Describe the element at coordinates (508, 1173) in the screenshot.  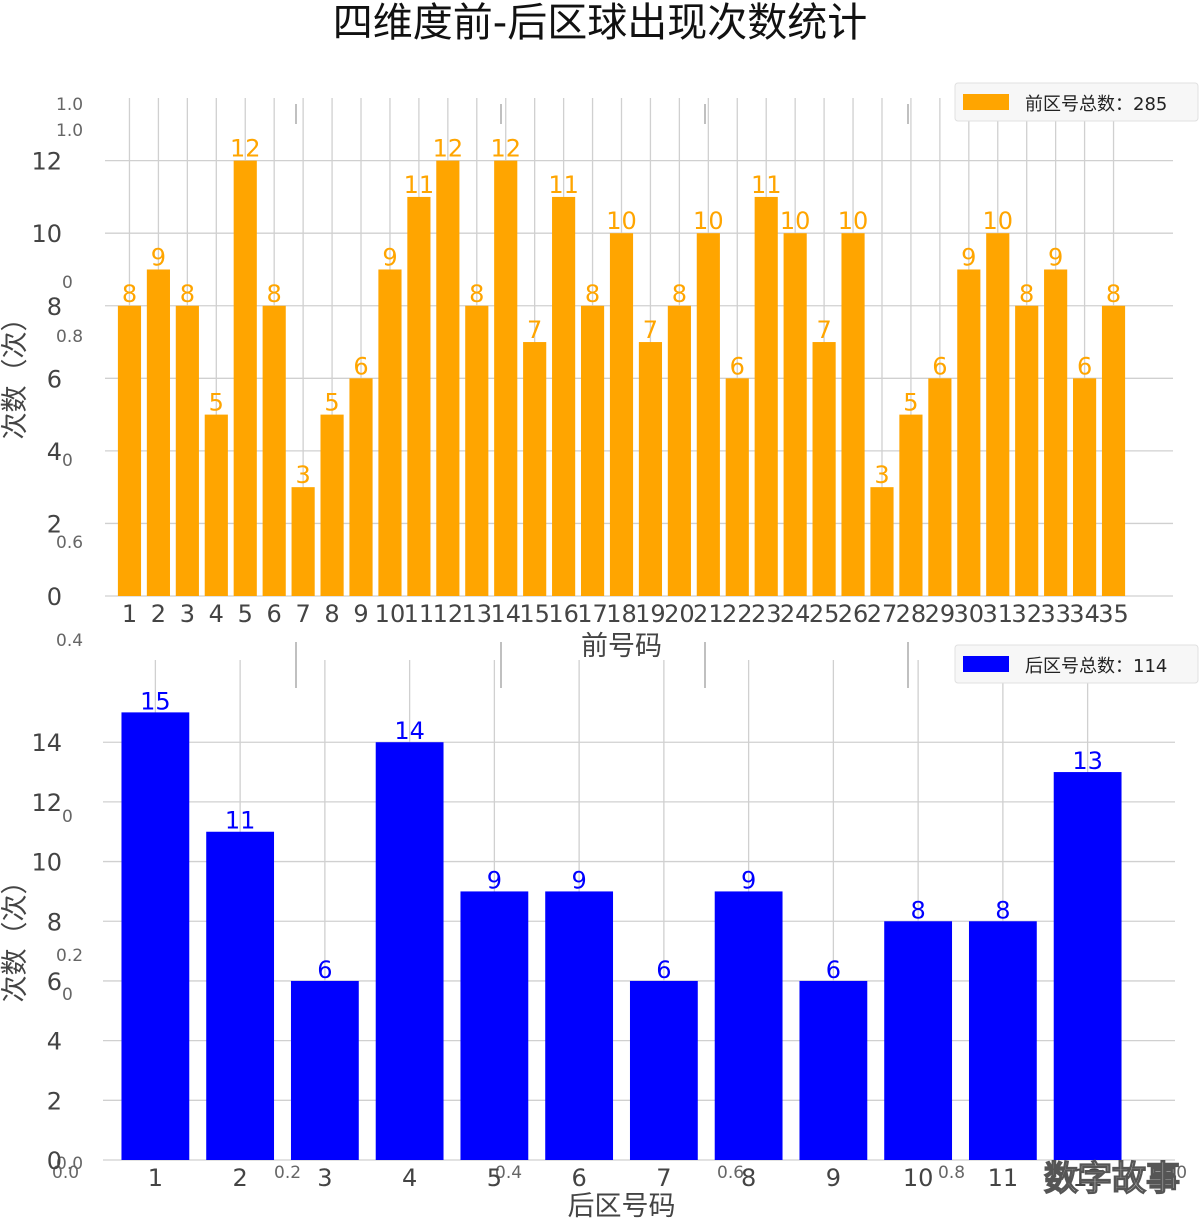
I see `background-x-tick-label: 0.4` at that location.